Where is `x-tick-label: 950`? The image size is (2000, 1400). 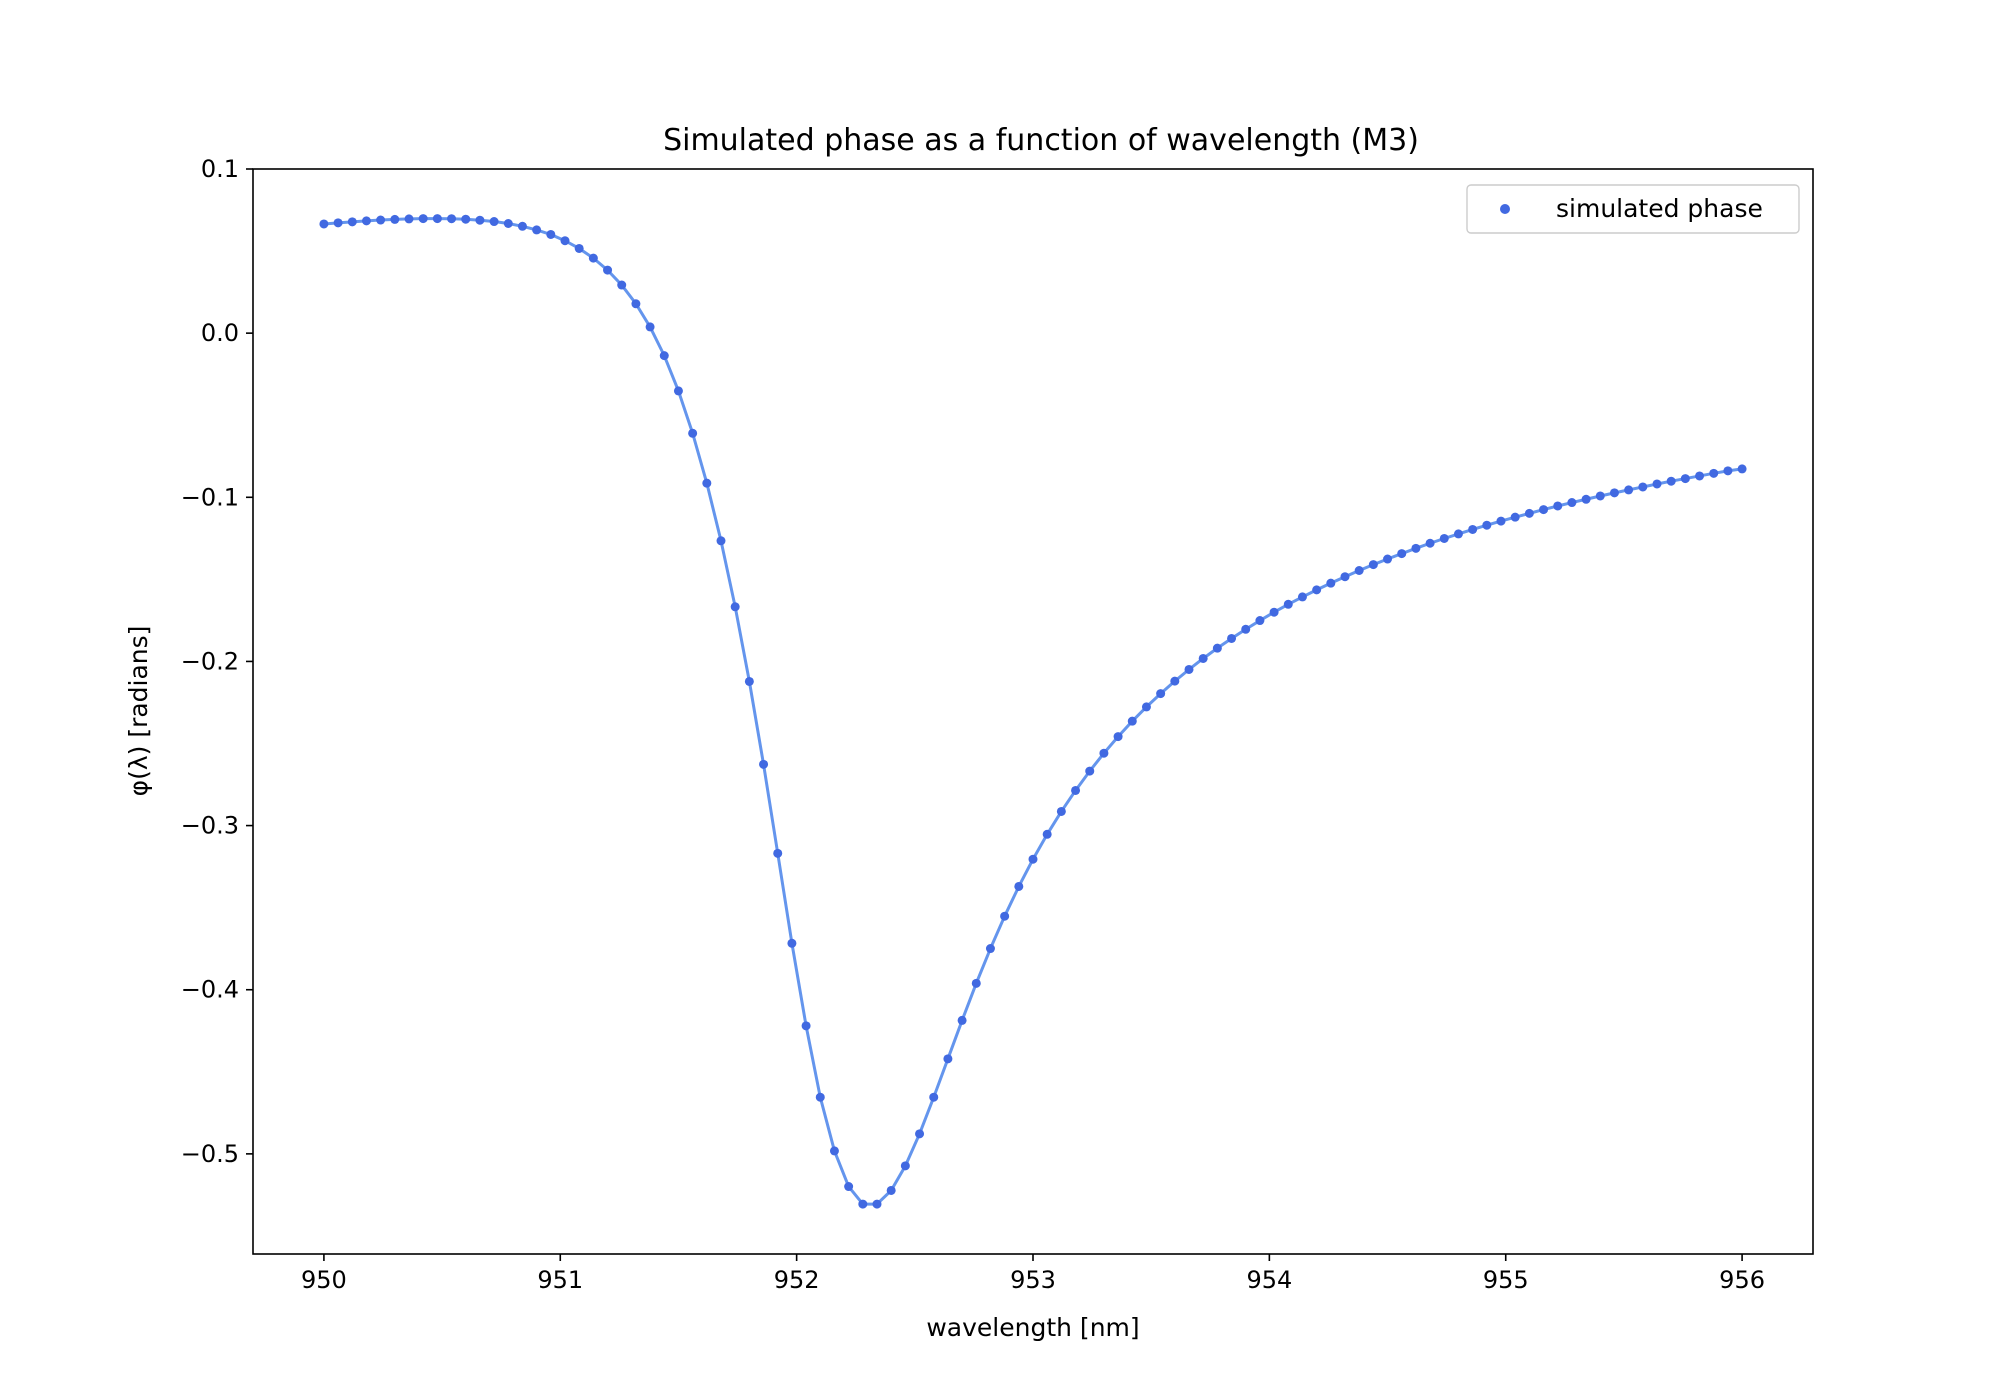 x-tick-label: 950 is located at coordinates (324, 1280).